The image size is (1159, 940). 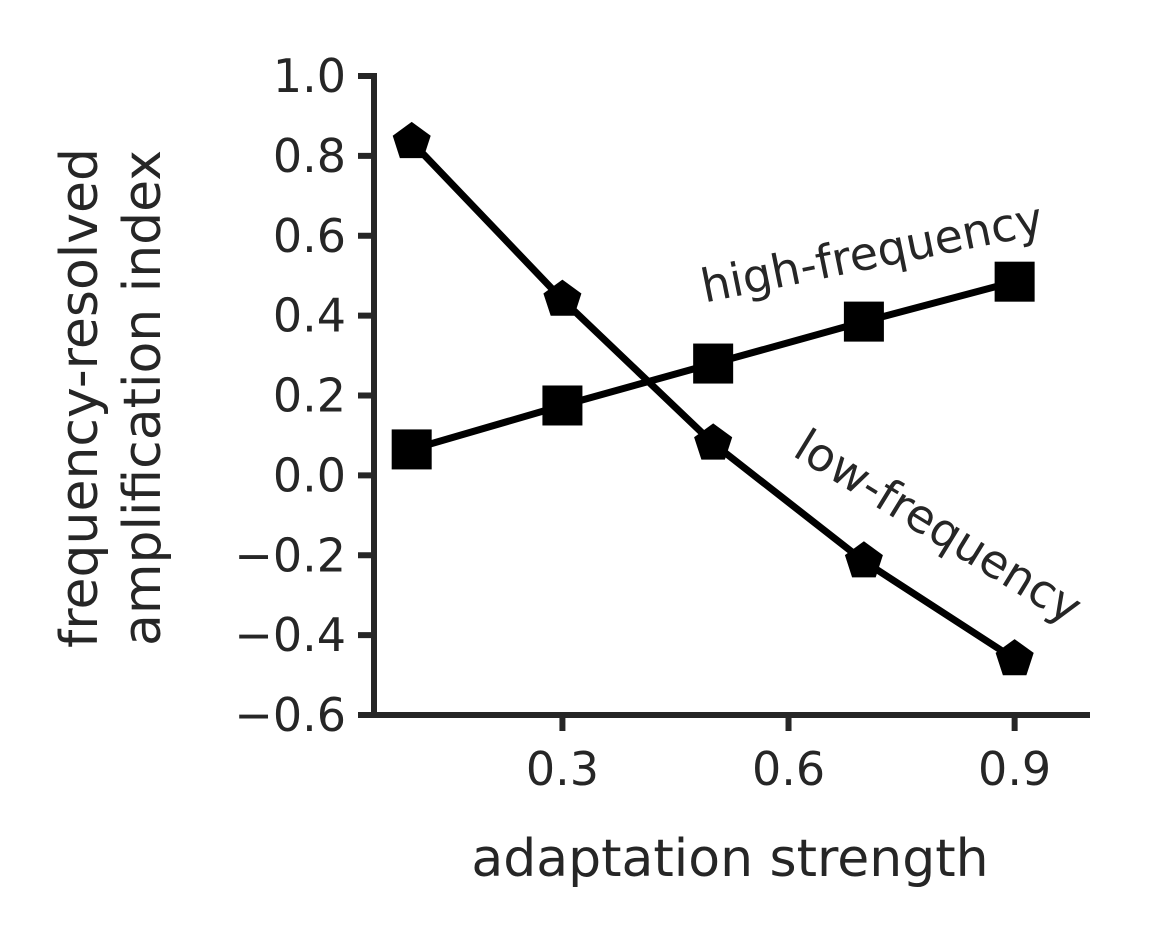 I want to click on x-axis-ticks: 0.3 0.6 0.9, so click(x=788, y=755).